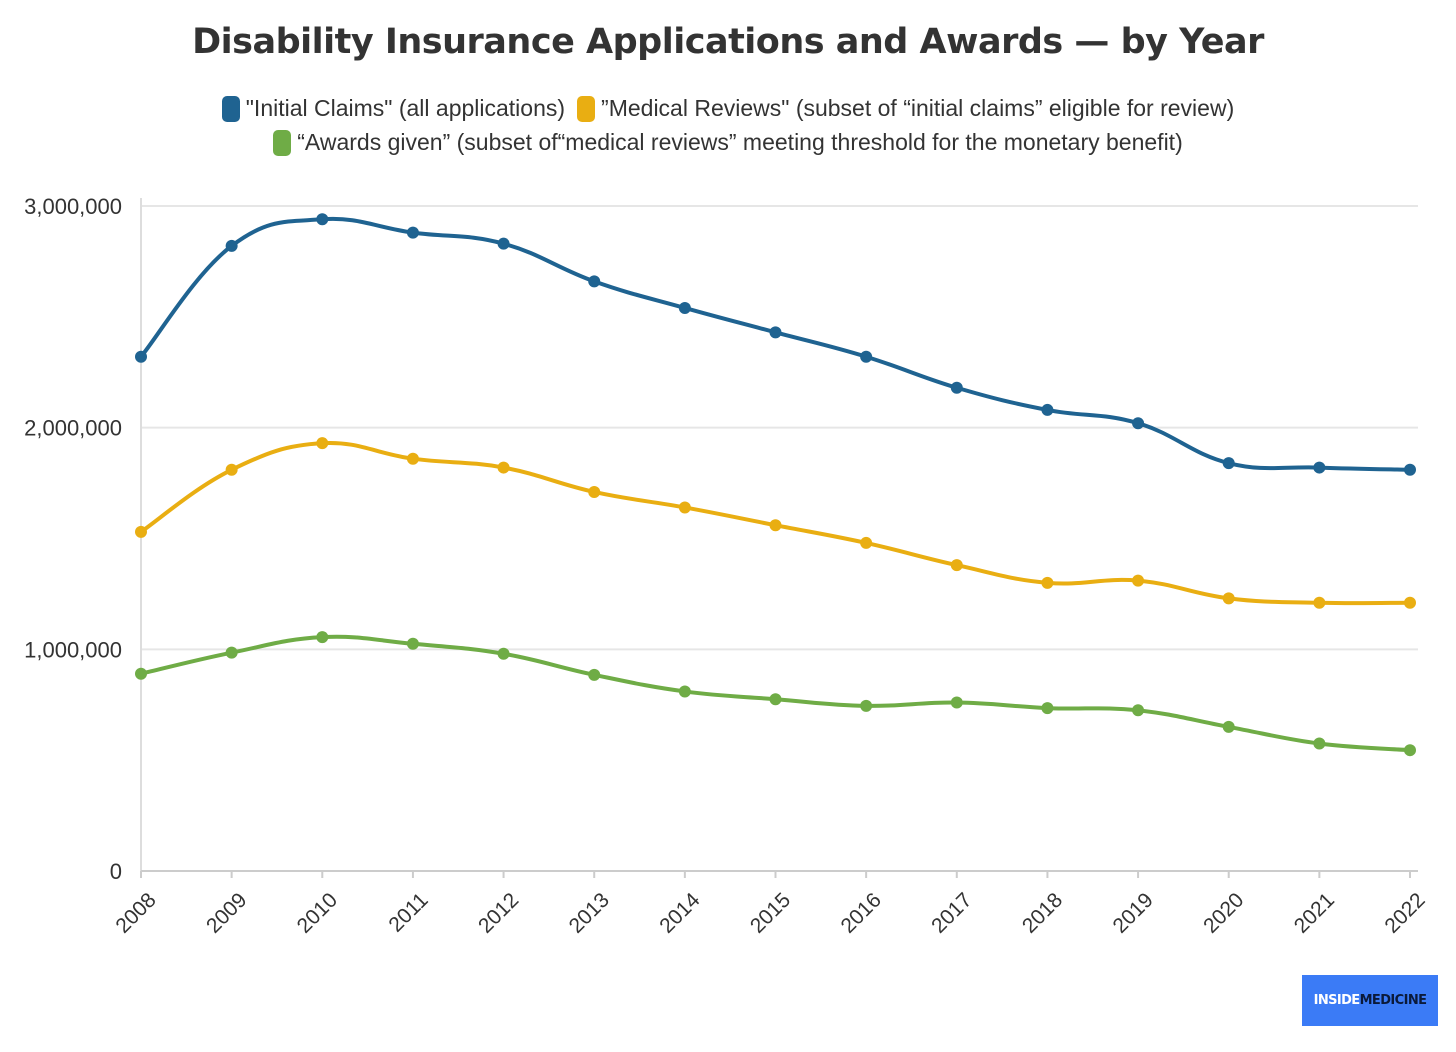 Image resolution: width=1456 pixels, height=1052 pixels. What do you see at coordinates (116, 871) in the screenshot?
I see `y-tick-label: 0` at bounding box center [116, 871].